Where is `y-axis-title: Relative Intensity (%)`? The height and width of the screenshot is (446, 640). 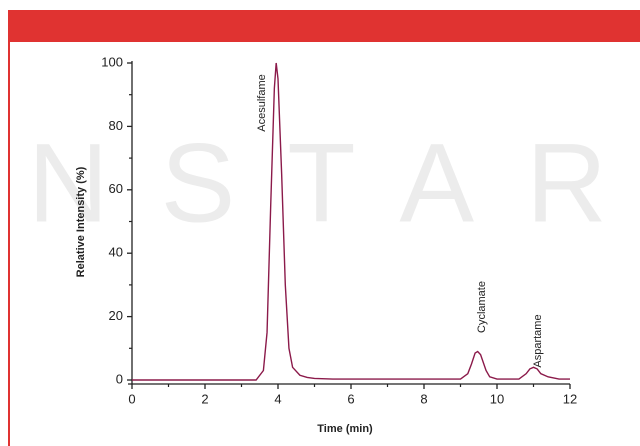 y-axis-title: Relative Intensity (%) is located at coordinates (81, 221).